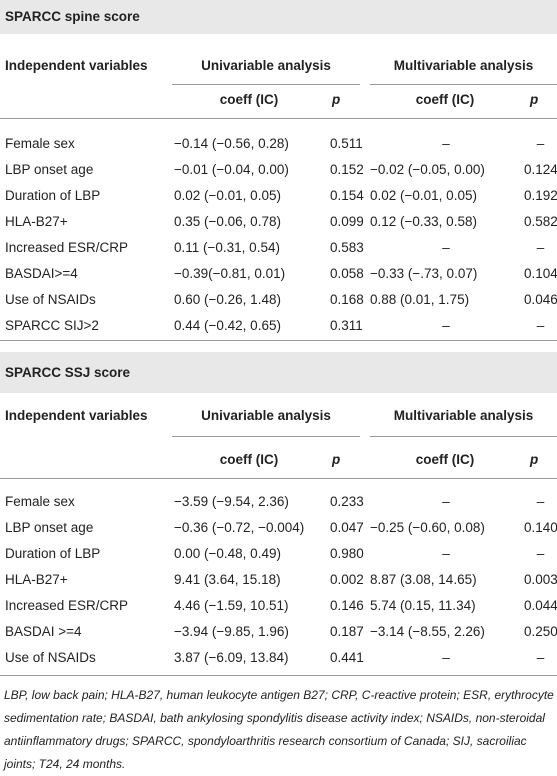 This screenshot has width=557, height=776. What do you see at coordinates (427, 169) in the screenshot?
I see `cell: −0.02 (−0.05, 0.00)` at bounding box center [427, 169].